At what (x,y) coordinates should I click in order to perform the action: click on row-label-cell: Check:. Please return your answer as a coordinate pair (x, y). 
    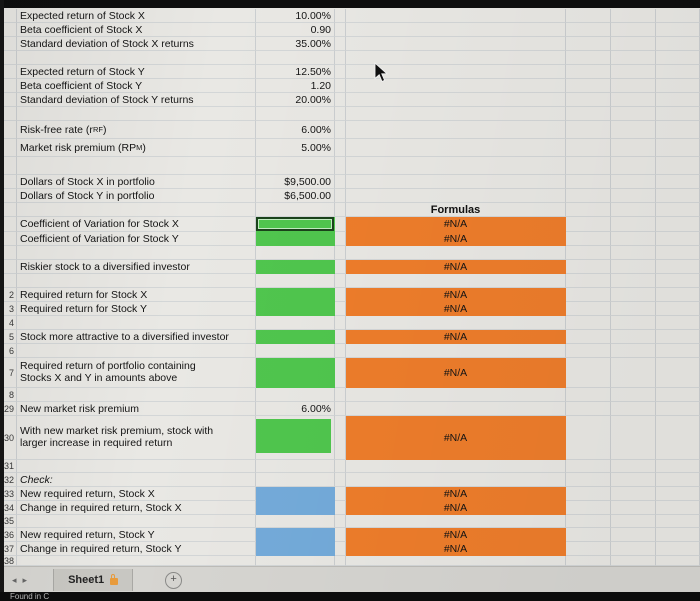
    Looking at the image, I should click on (136, 480).